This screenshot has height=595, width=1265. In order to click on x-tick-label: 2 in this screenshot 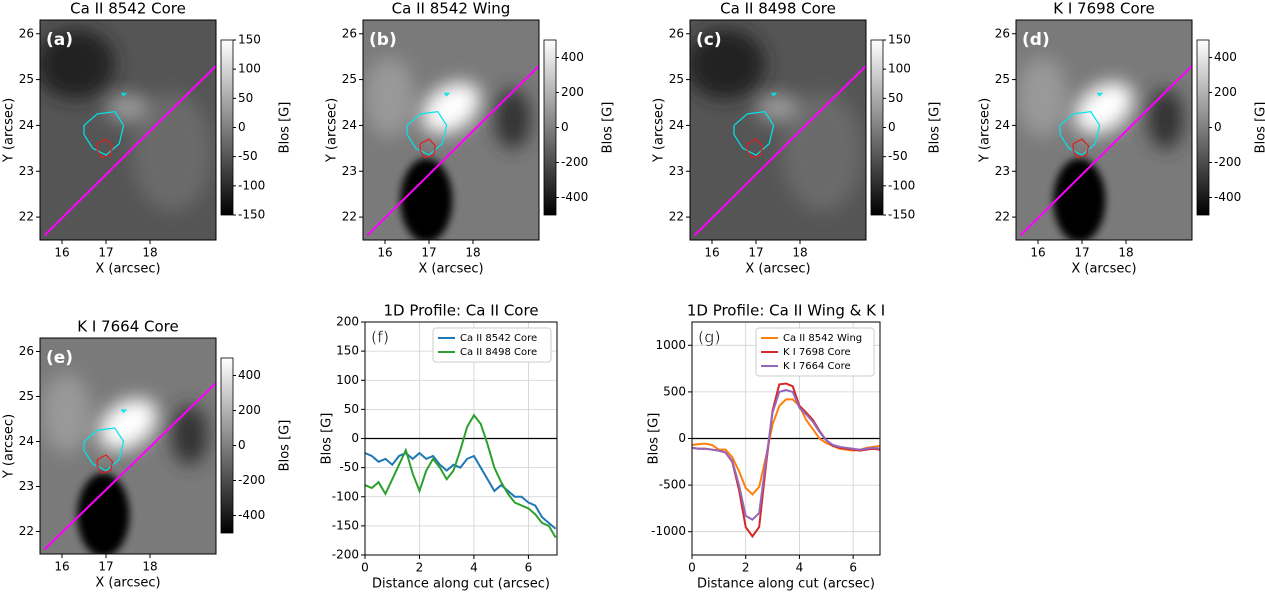, I will do `click(746, 568)`.